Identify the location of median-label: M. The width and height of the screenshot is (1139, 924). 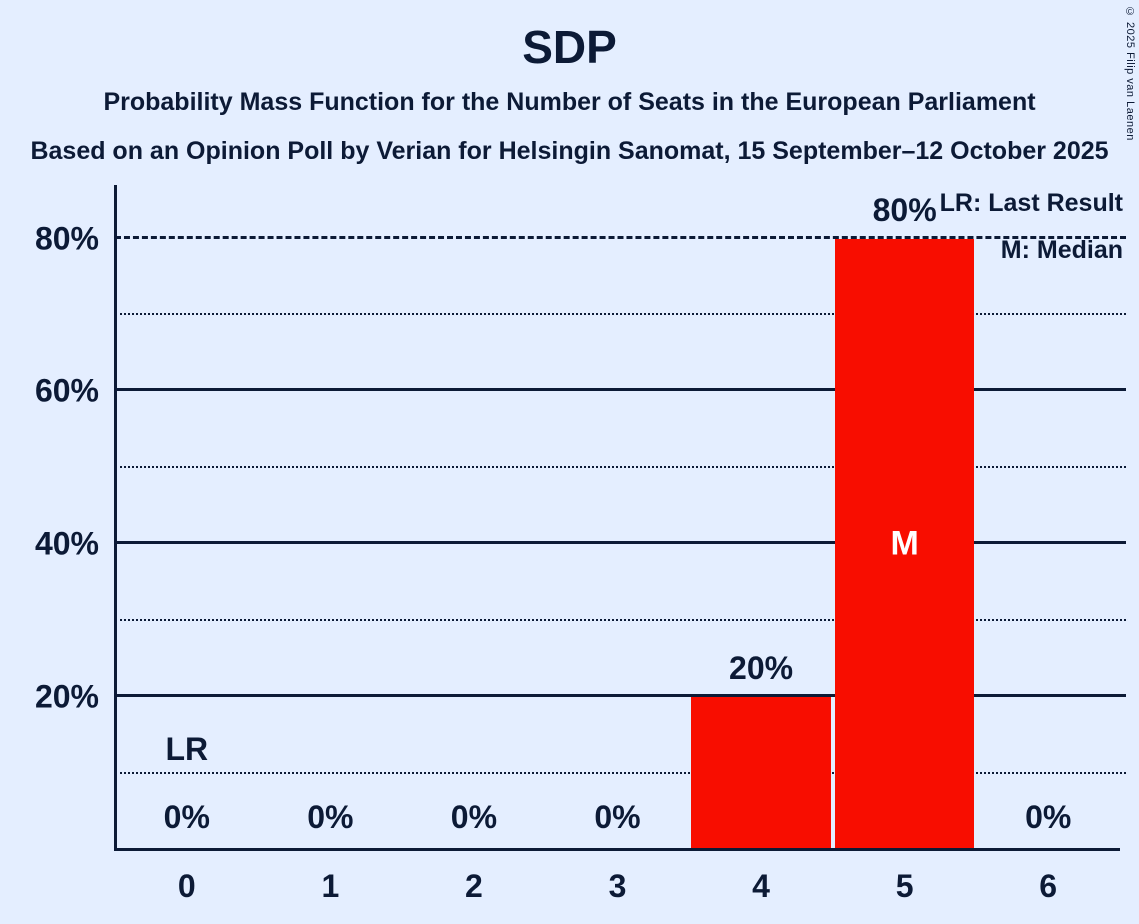
(904, 543).